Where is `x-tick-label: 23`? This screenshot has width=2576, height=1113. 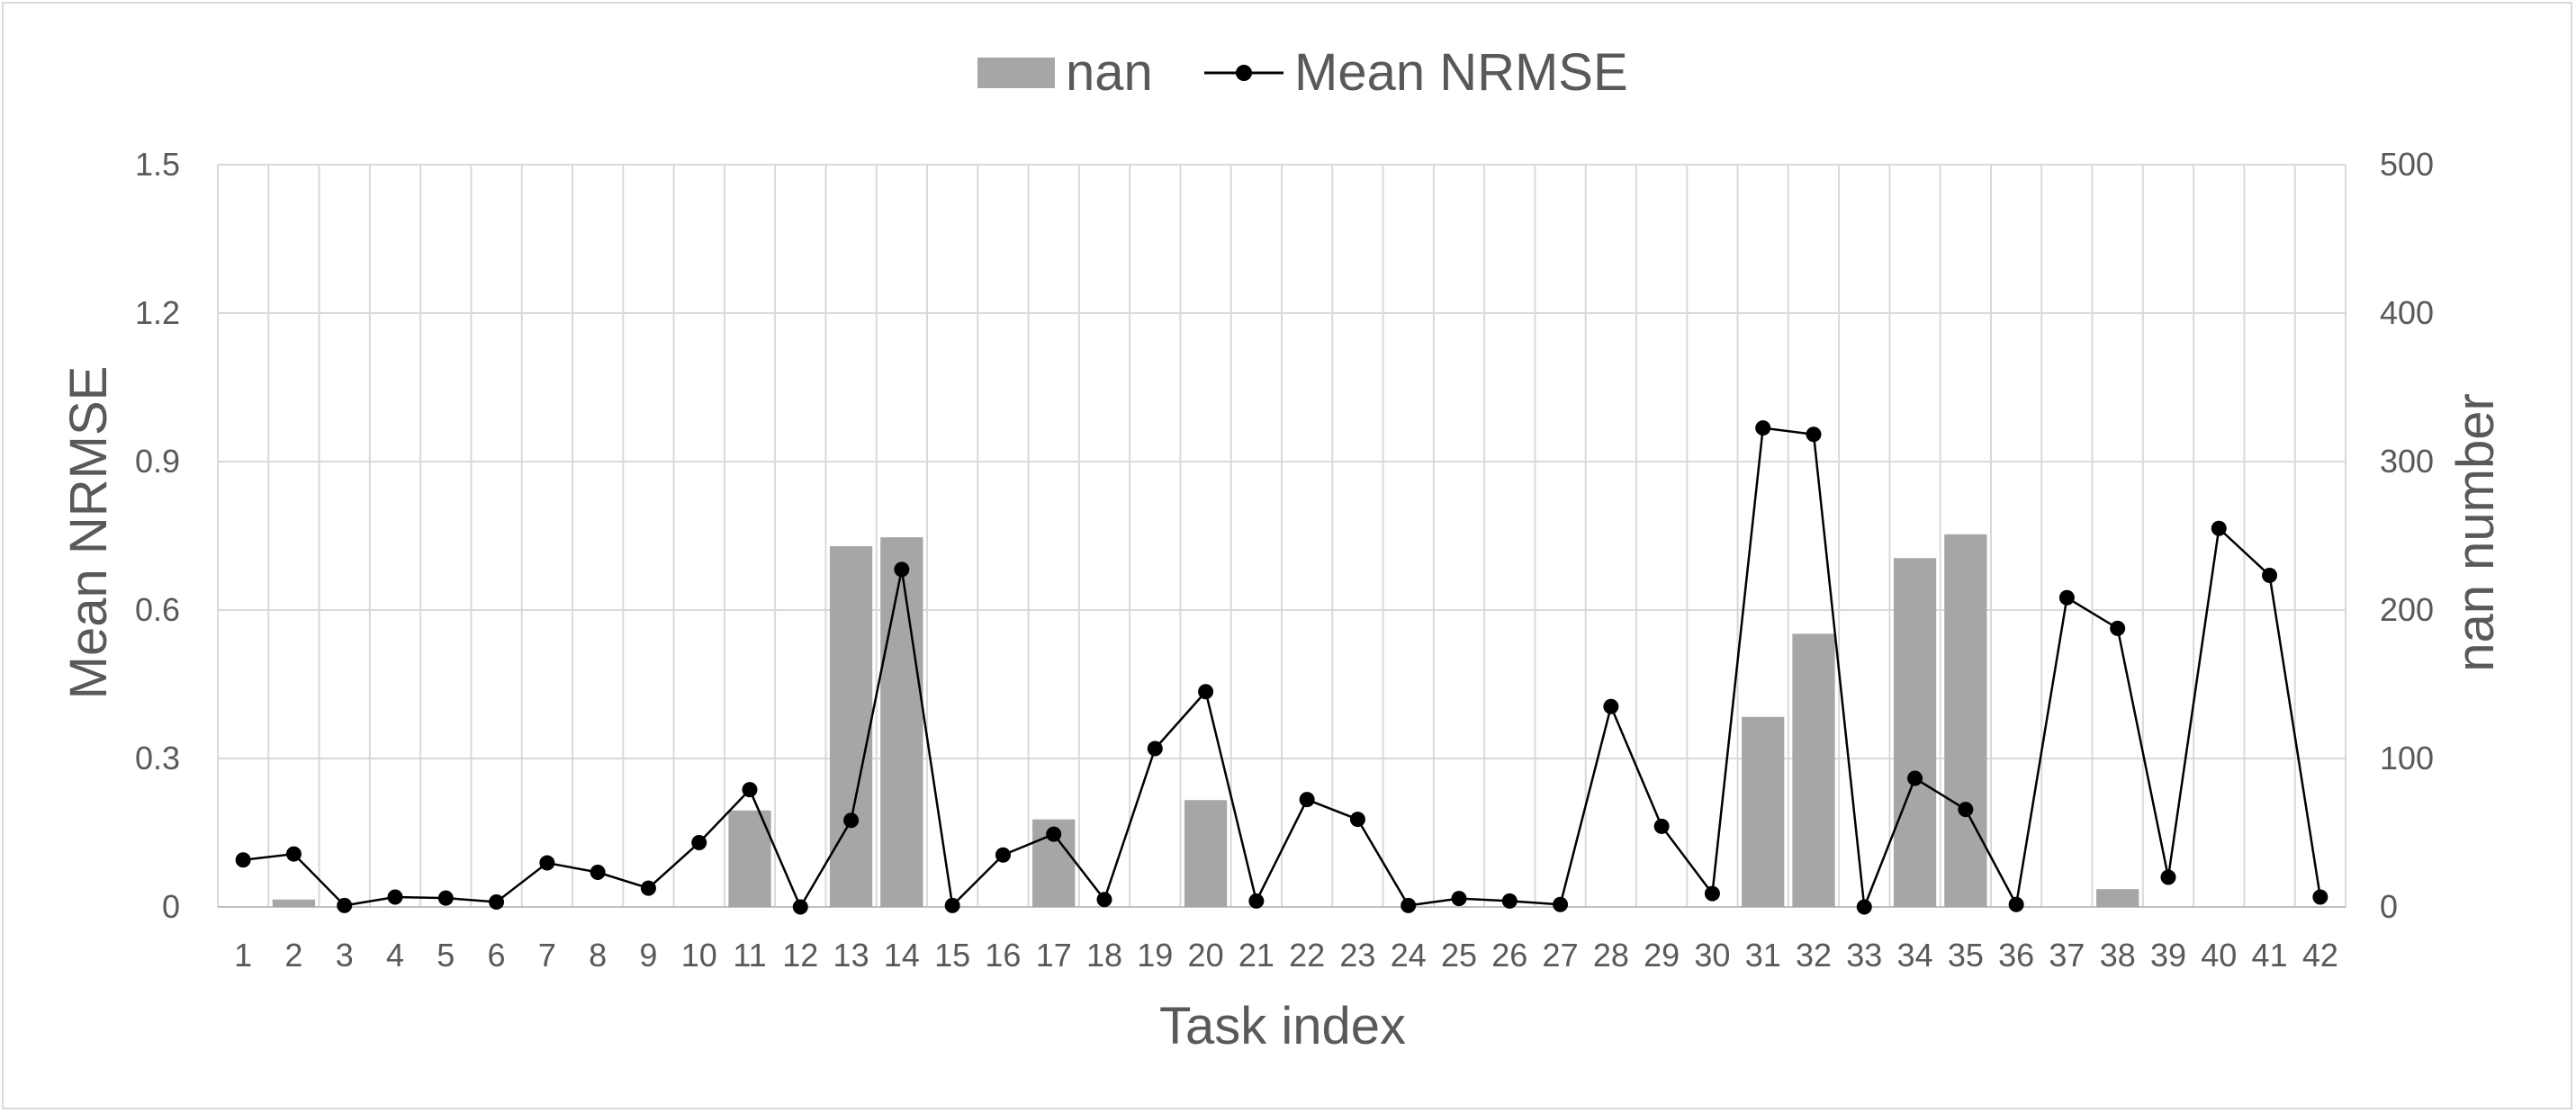
x-tick-label: 23 is located at coordinates (1357, 955).